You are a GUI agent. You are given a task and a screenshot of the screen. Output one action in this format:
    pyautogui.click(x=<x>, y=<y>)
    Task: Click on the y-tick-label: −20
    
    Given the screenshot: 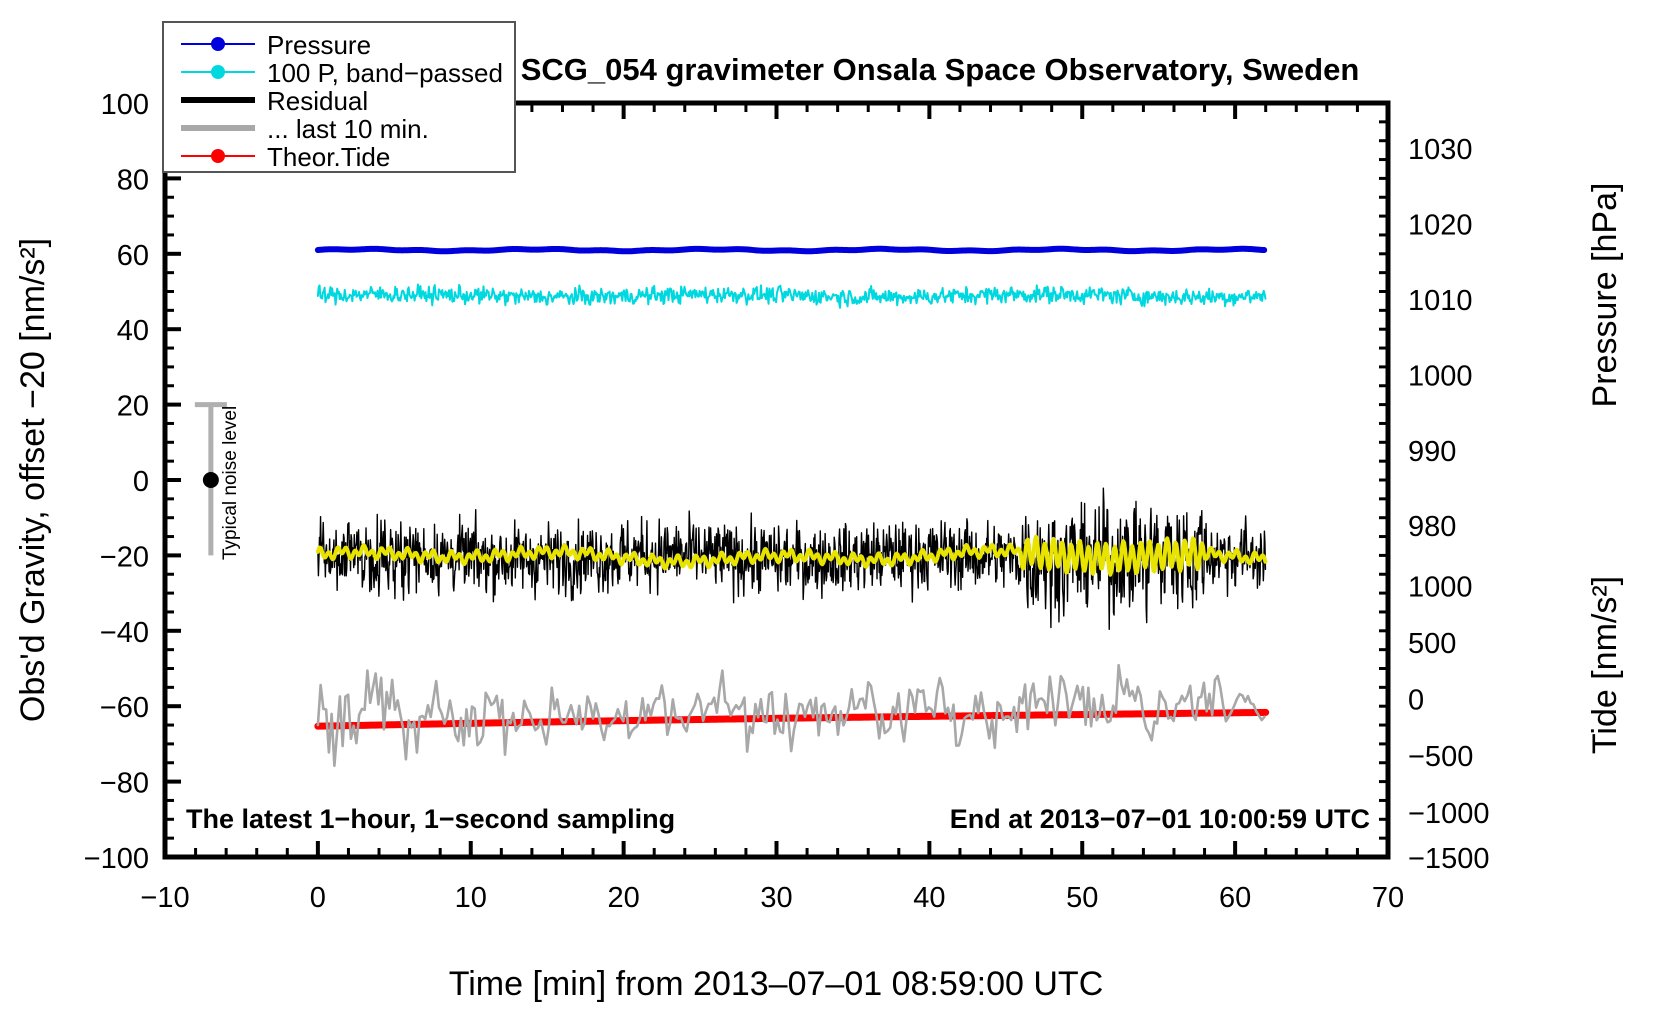 What is the action you would take?
    pyautogui.click(x=124, y=557)
    